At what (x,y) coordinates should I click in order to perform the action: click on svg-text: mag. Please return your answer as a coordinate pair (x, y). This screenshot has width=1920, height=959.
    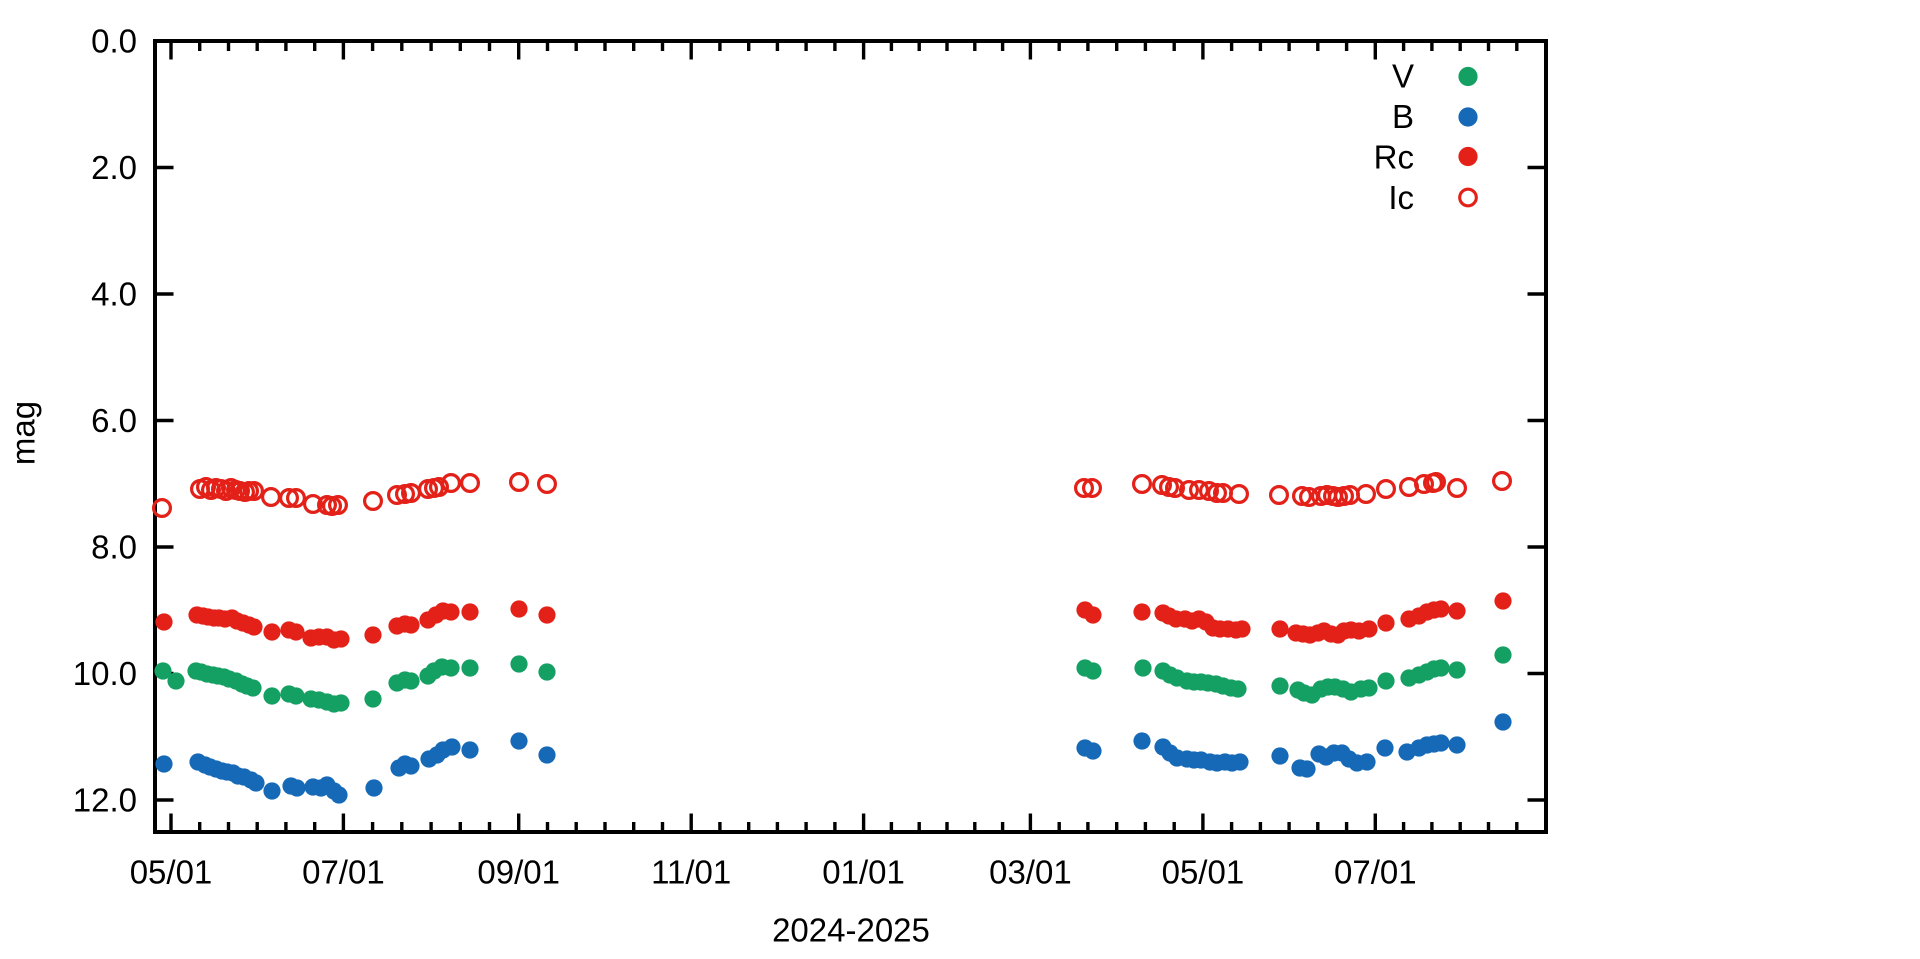
    Looking at the image, I should click on (23, 433).